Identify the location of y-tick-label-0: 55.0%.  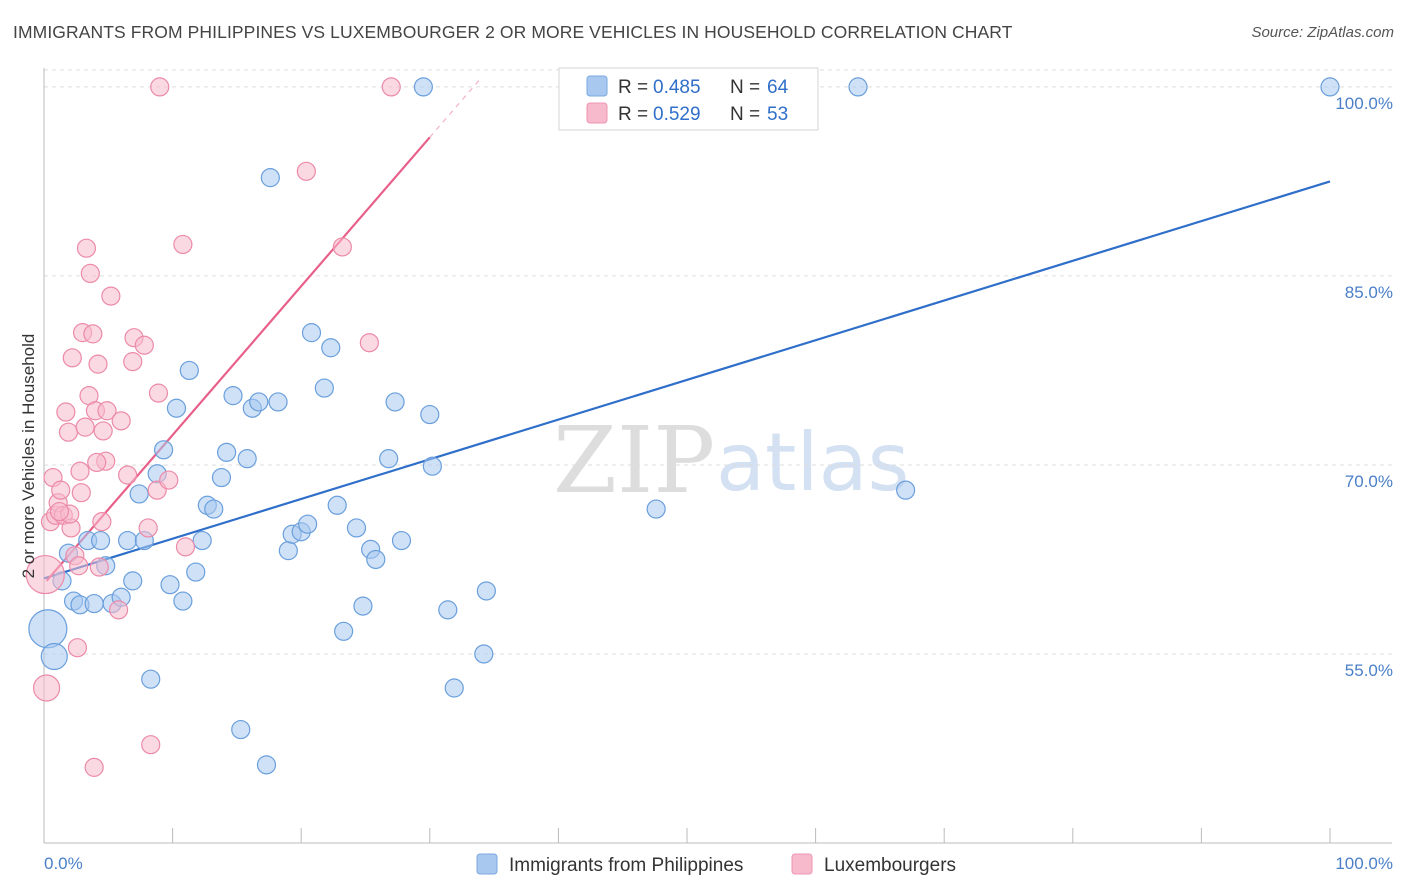
(1369, 670).